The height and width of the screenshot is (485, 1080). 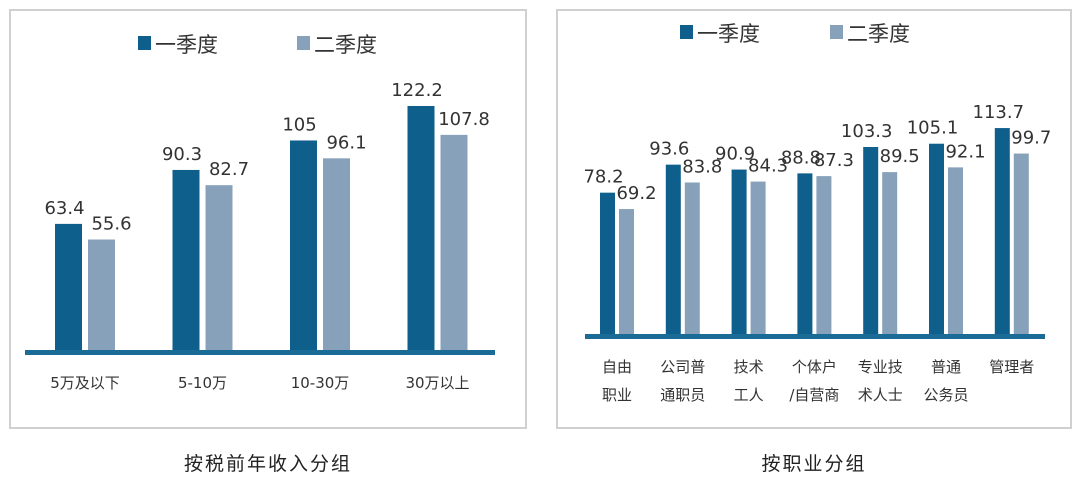 I want to click on x-tick-label: 工人, so click(x=749, y=395).